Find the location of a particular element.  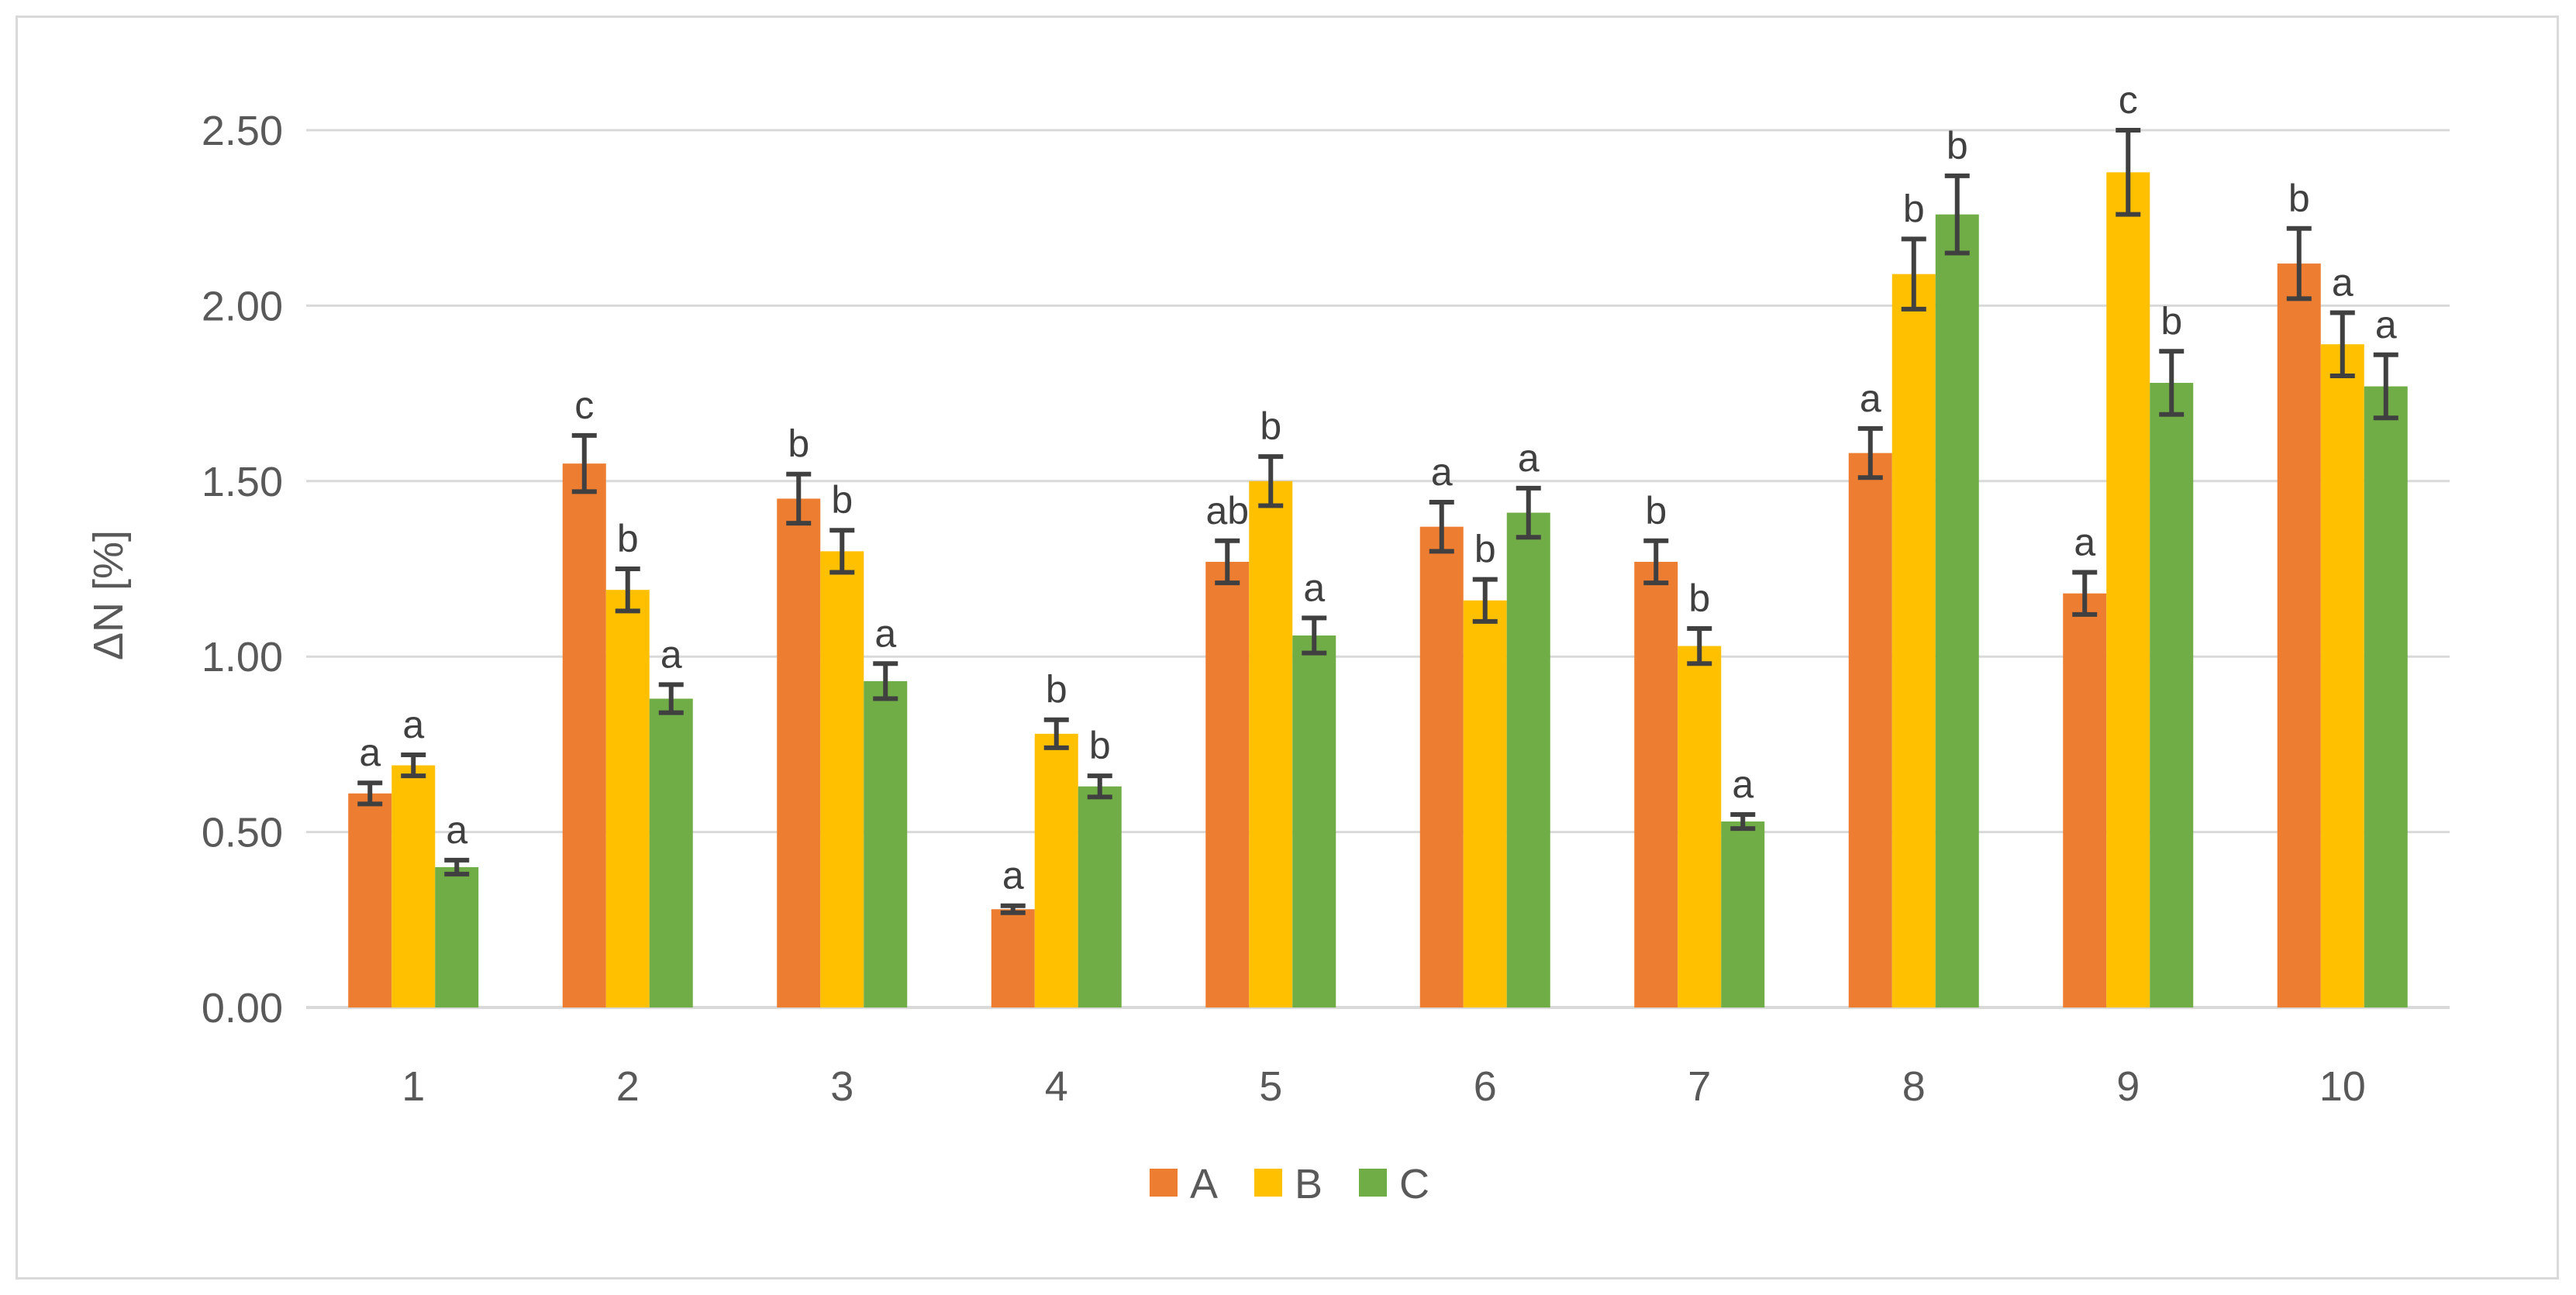

x-tick-label: 8 is located at coordinates (1914, 1086).